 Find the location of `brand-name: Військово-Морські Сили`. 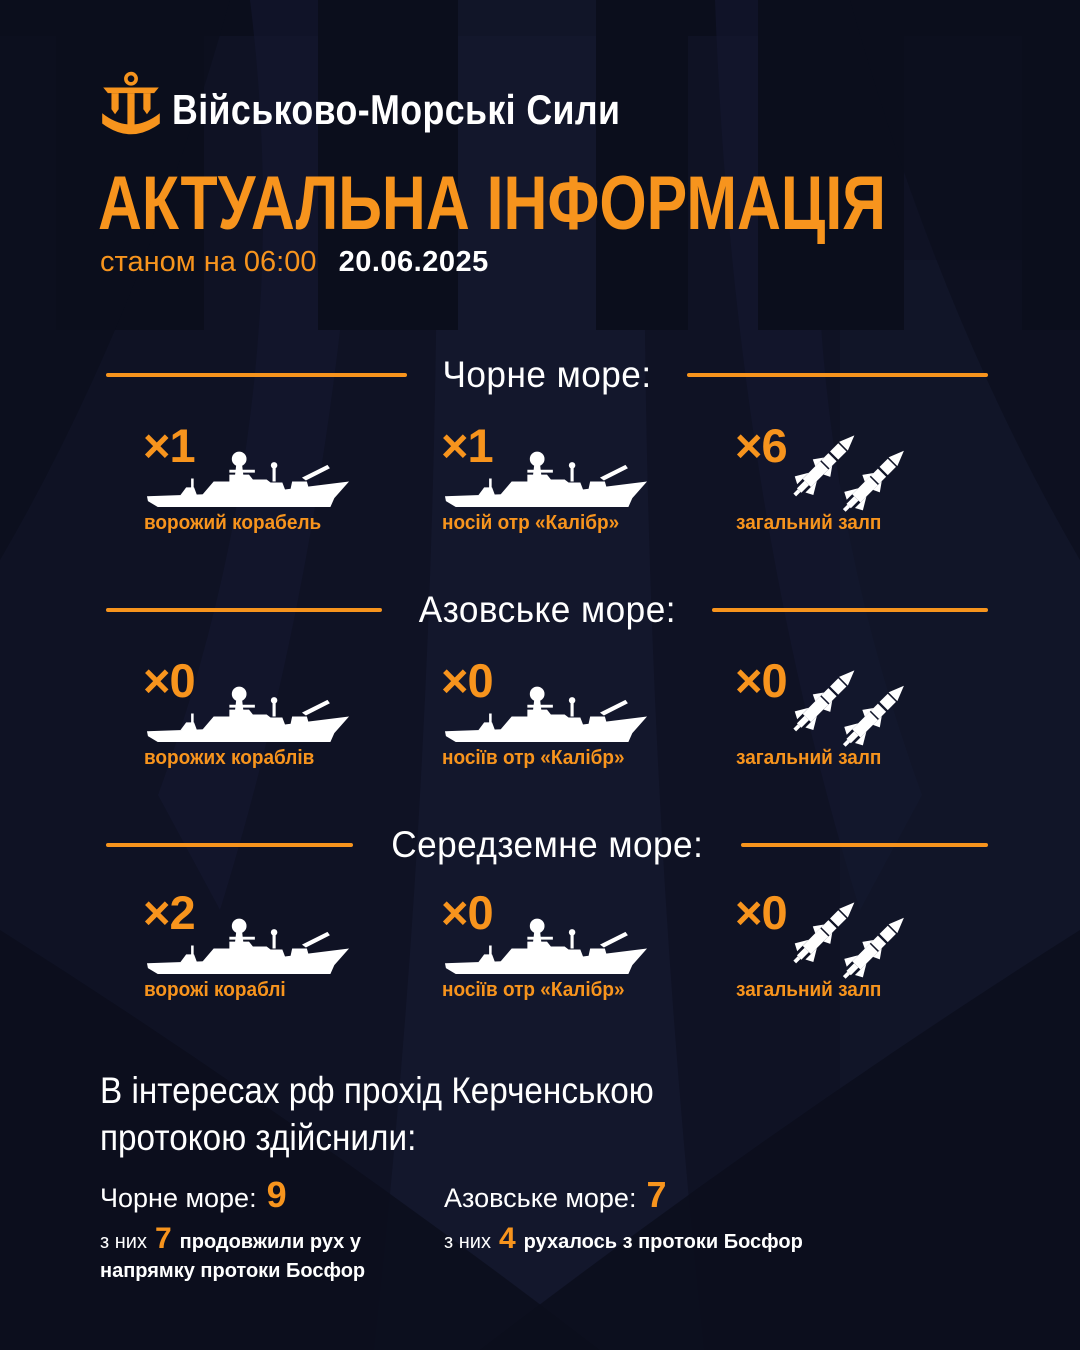

brand-name: Військово-Морські Сили is located at coordinates (396, 109).